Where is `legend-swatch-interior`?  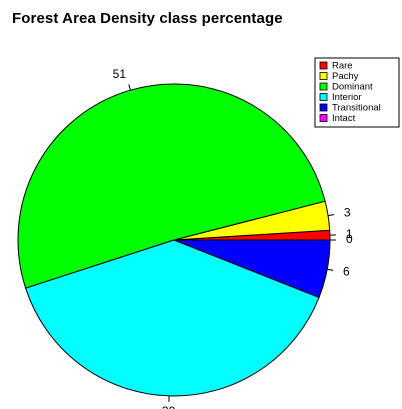 legend-swatch-interior is located at coordinates (323, 97).